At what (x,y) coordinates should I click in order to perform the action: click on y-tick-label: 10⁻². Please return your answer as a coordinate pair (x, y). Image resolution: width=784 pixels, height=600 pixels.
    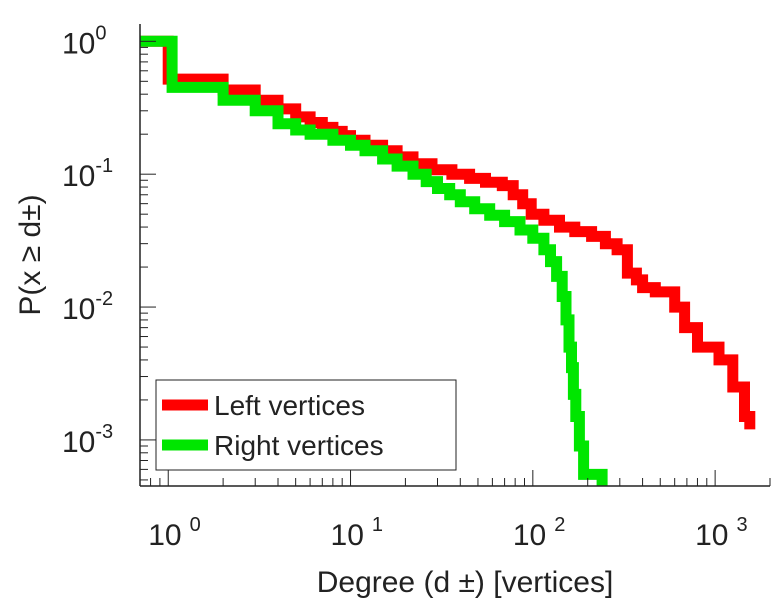
    Looking at the image, I should click on (87, 307).